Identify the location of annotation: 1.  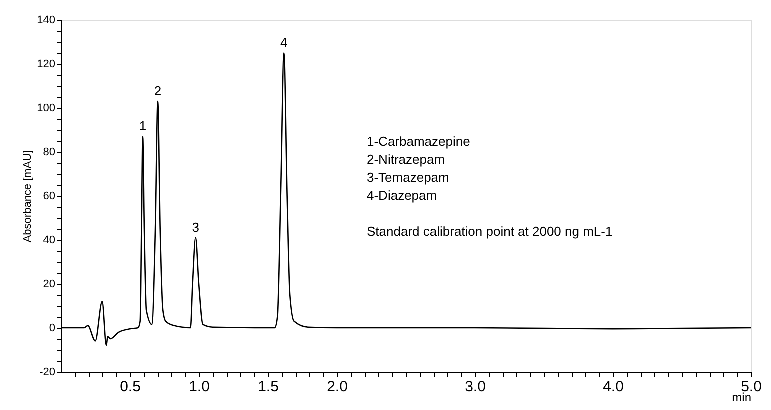
(143, 126).